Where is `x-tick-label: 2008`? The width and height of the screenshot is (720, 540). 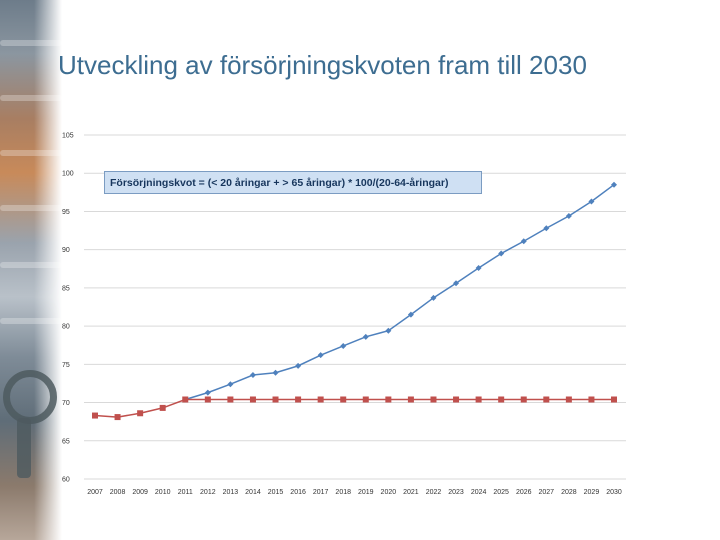
x-tick-label: 2008 is located at coordinates (118, 492).